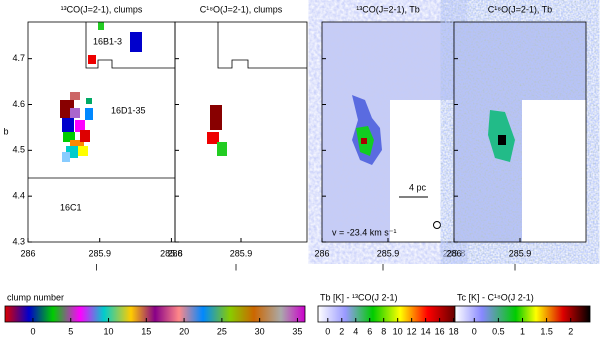  What do you see at coordinates (359, 297) in the screenshot?
I see `colorbar-title: Tb [K] - ¹³CO(J 2-1)` at bounding box center [359, 297].